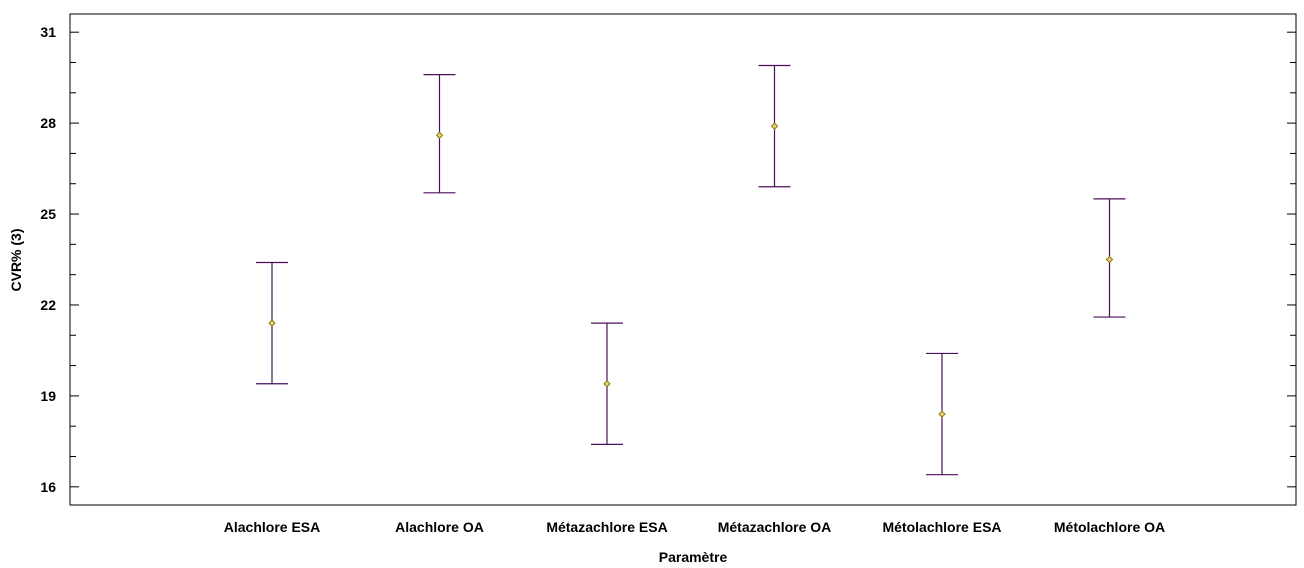  Describe the element at coordinates (48, 32) in the screenshot. I see `y-tick-label: 31` at that location.